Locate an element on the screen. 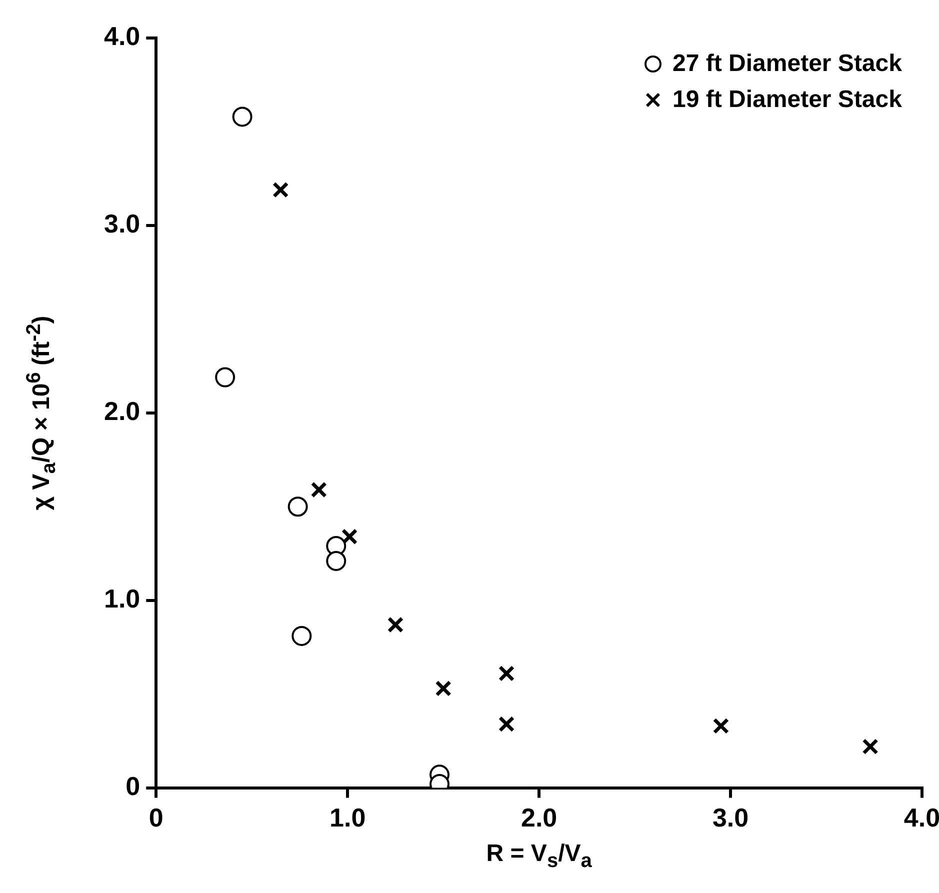  x-tick-label: 4.0 is located at coordinates (921, 817).